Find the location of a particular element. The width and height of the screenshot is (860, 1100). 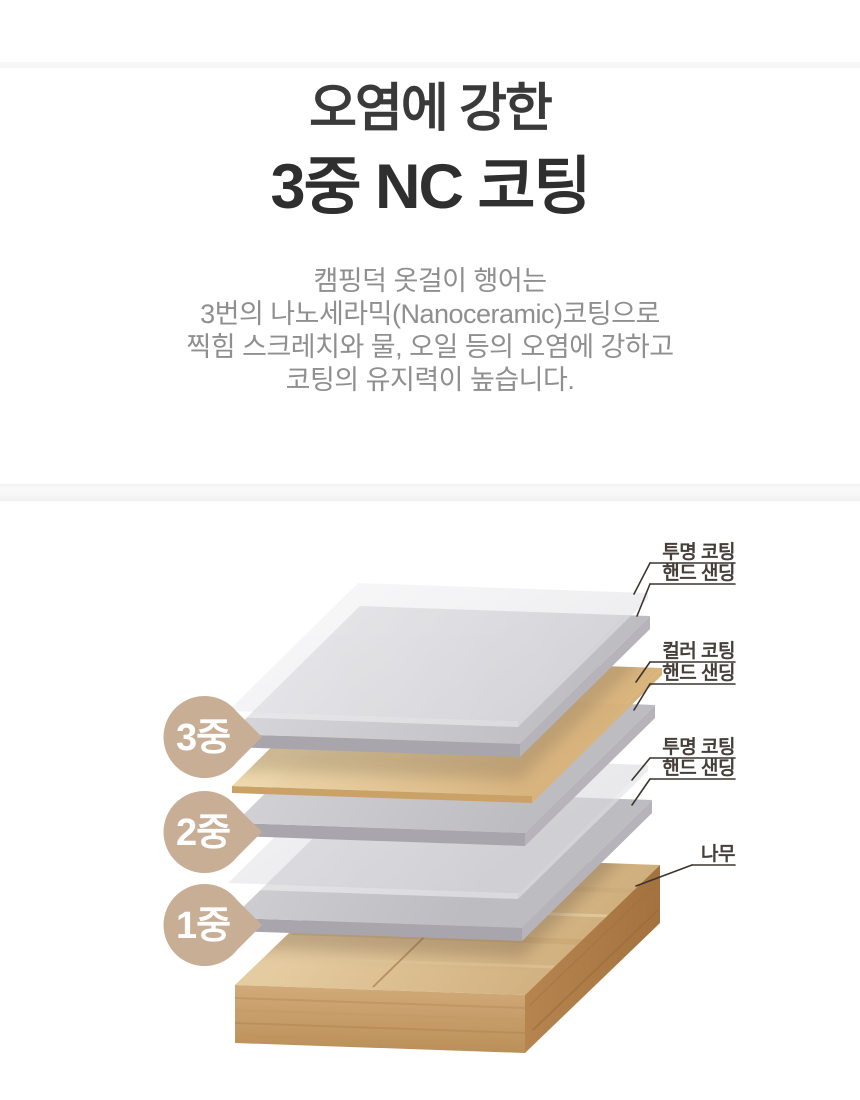

wood-front-face is located at coordinates (380, 1019).